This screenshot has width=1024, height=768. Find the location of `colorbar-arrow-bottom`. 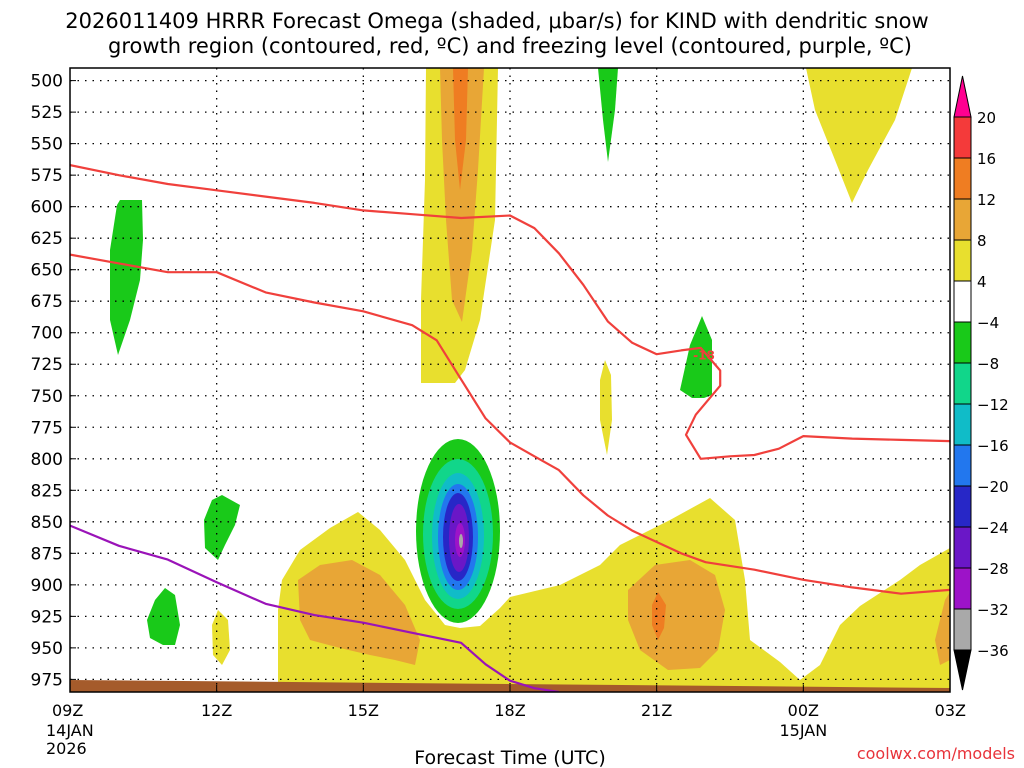

colorbar-arrow-bottom is located at coordinates (962, 670).